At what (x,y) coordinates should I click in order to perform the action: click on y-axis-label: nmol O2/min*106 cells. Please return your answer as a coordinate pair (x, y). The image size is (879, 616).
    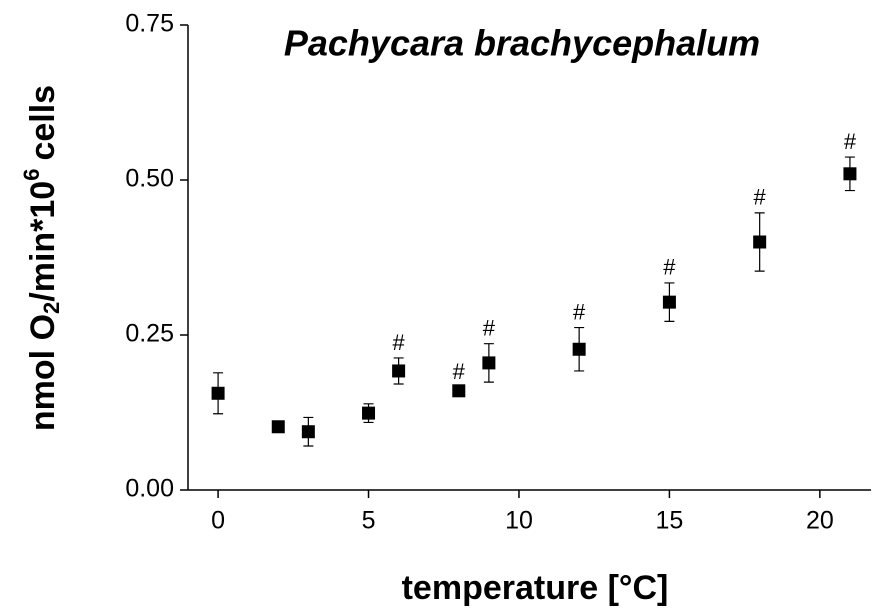
    Looking at the image, I should click on (41, 258).